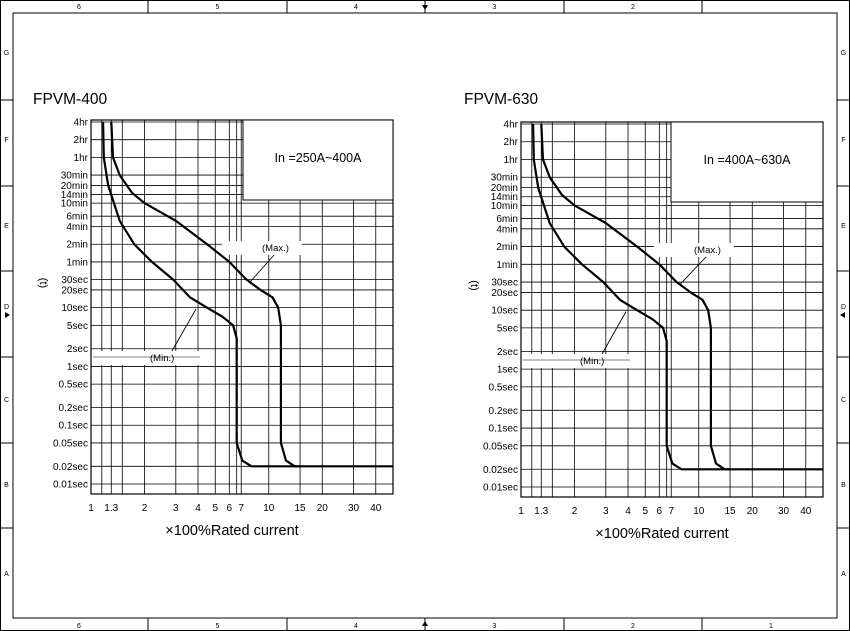 The height and width of the screenshot is (631, 850). I want to click on frame-right-letter: G, so click(843, 53).